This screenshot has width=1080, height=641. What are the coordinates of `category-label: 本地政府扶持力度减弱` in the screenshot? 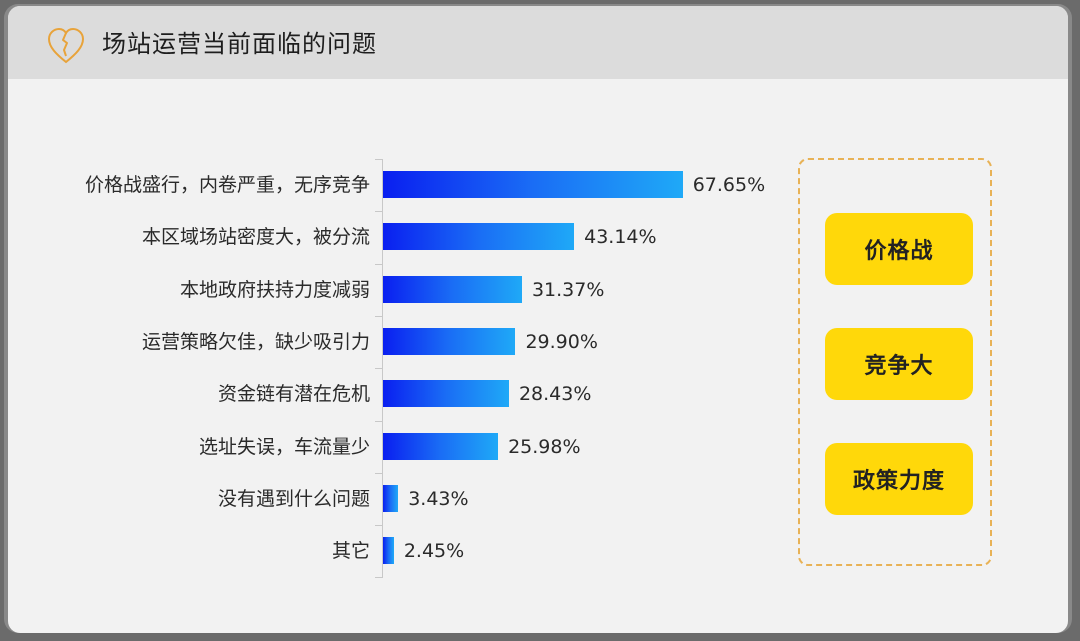 It's located at (274, 289).